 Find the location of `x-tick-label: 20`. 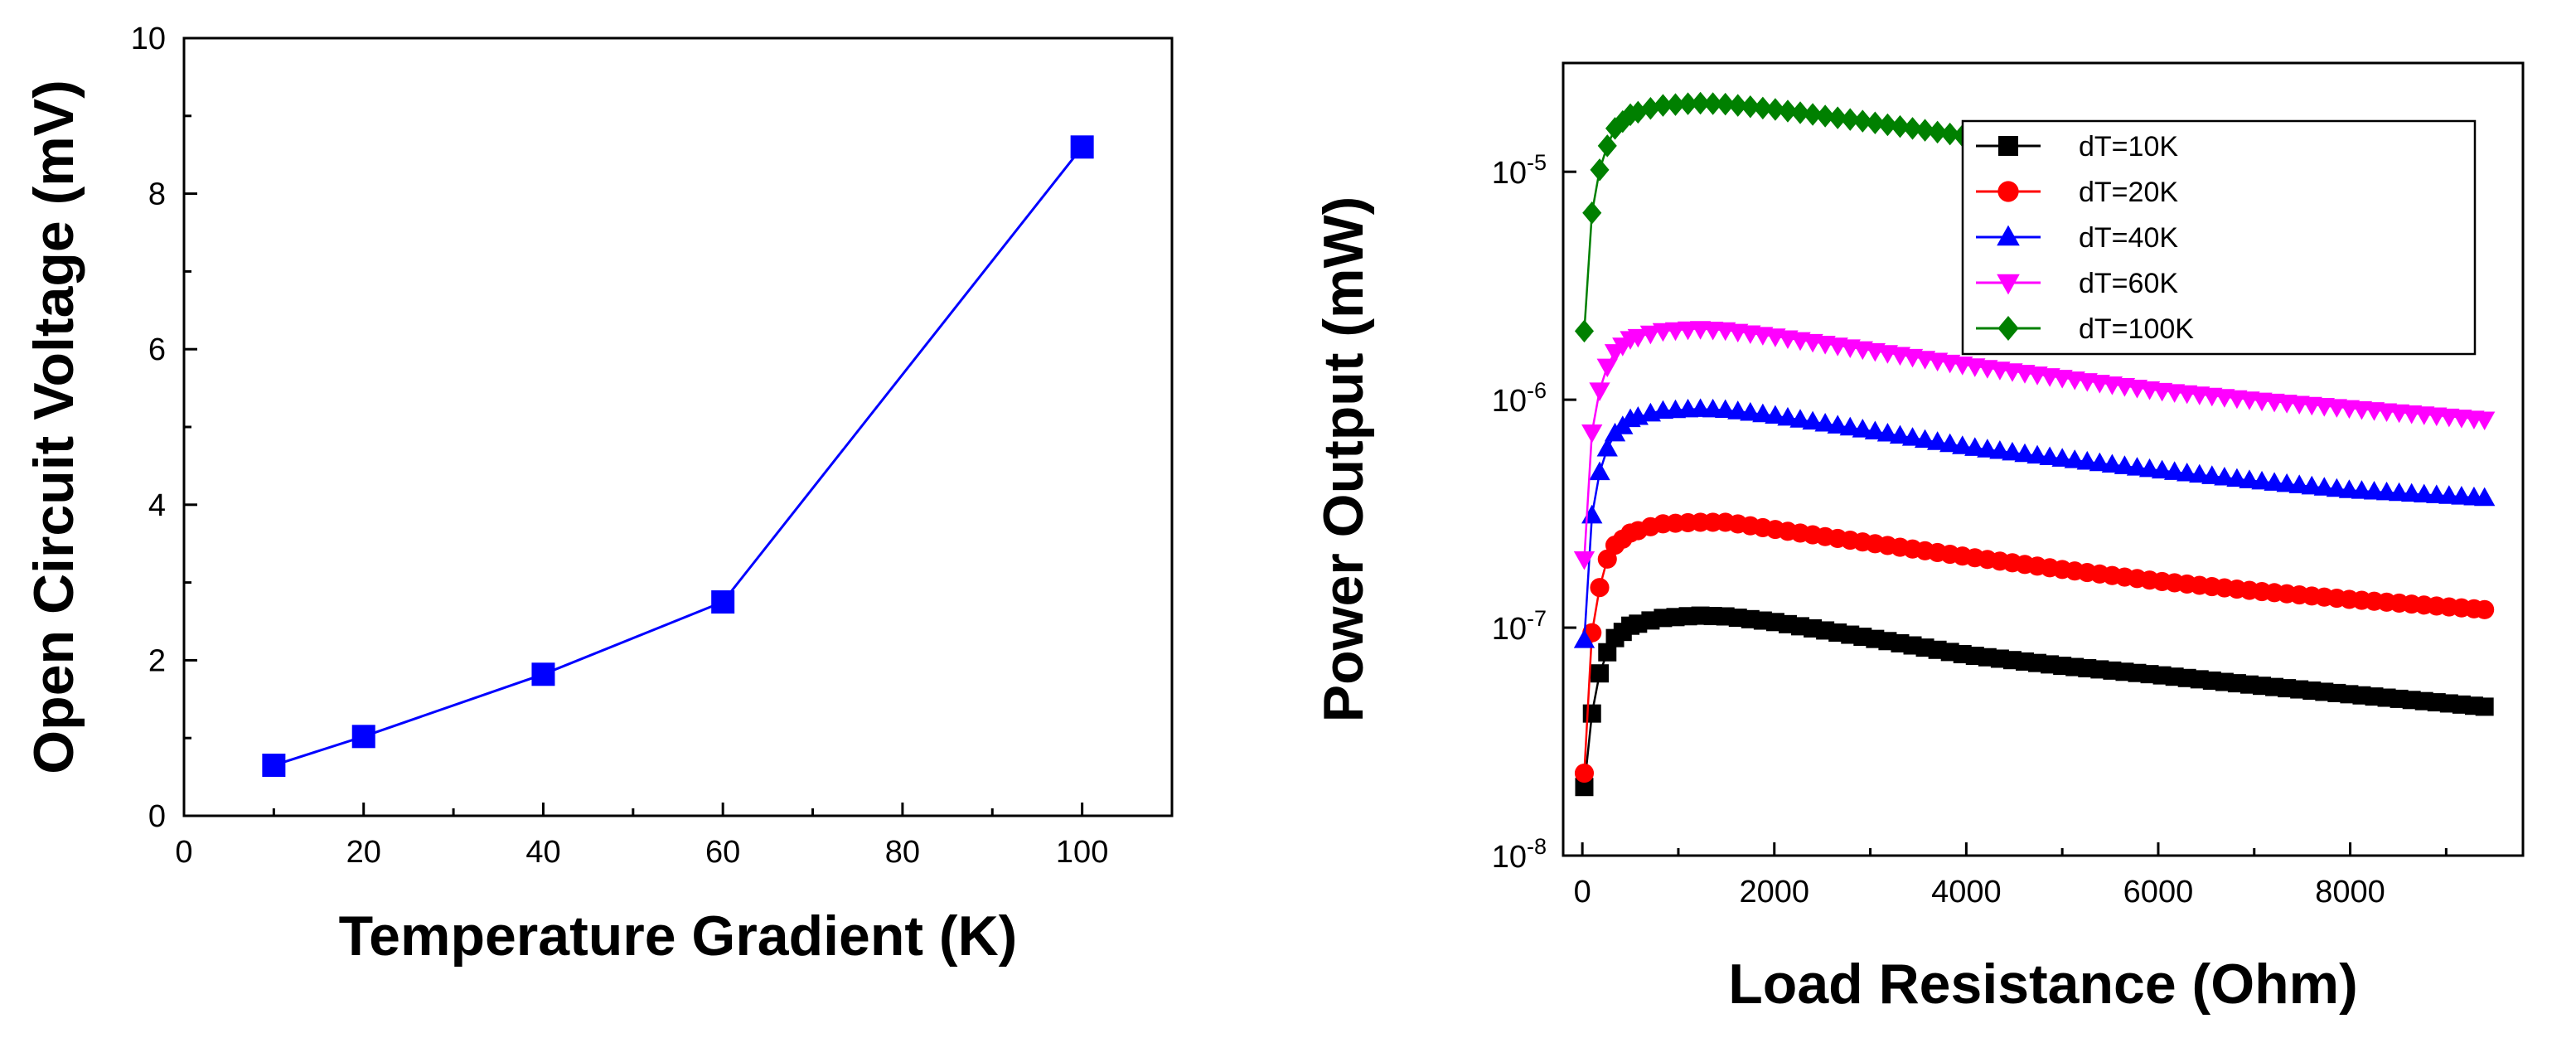

x-tick-label: 20 is located at coordinates (363, 853).